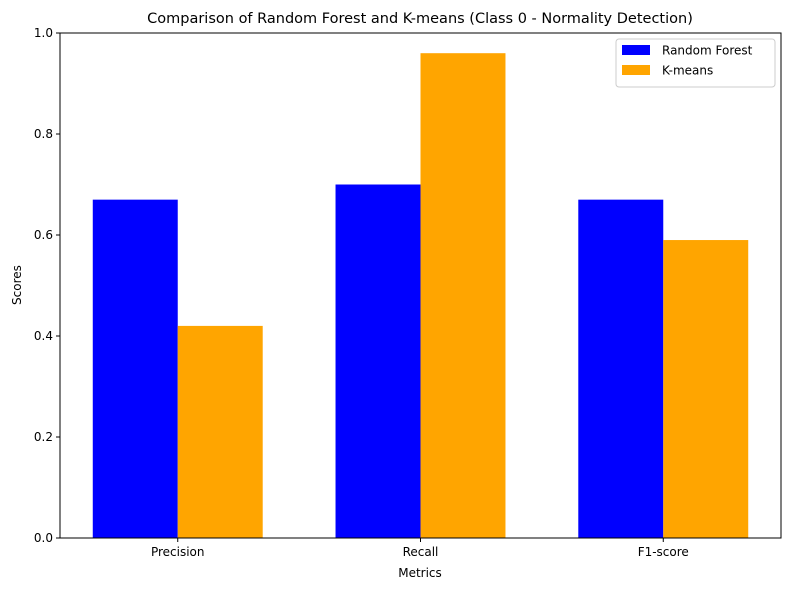 The height and width of the screenshot is (590, 790). Describe the element at coordinates (43, 33) in the screenshot. I see `y-tick-label: 1.0` at that location.